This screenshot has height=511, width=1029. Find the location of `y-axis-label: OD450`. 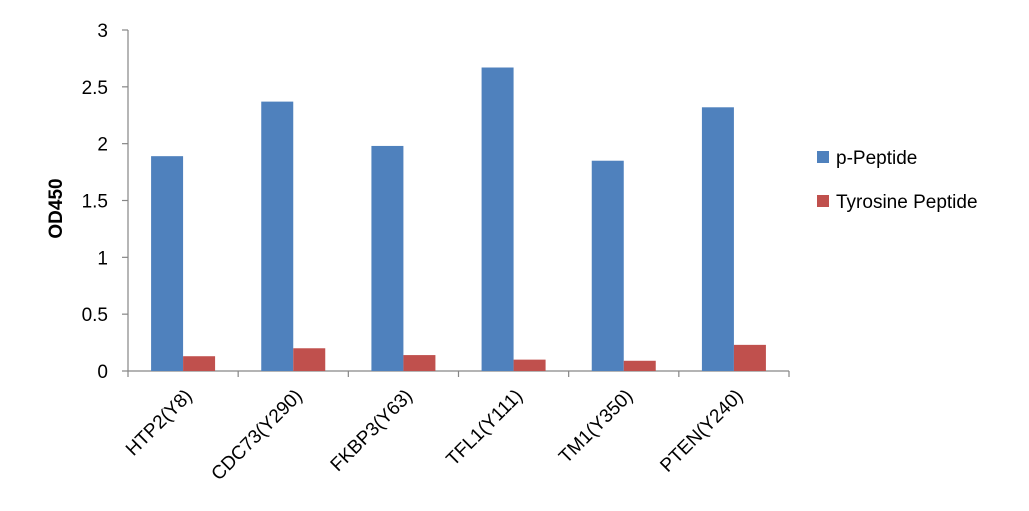

y-axis-label: OD450 is located at coordinates (56, 208).